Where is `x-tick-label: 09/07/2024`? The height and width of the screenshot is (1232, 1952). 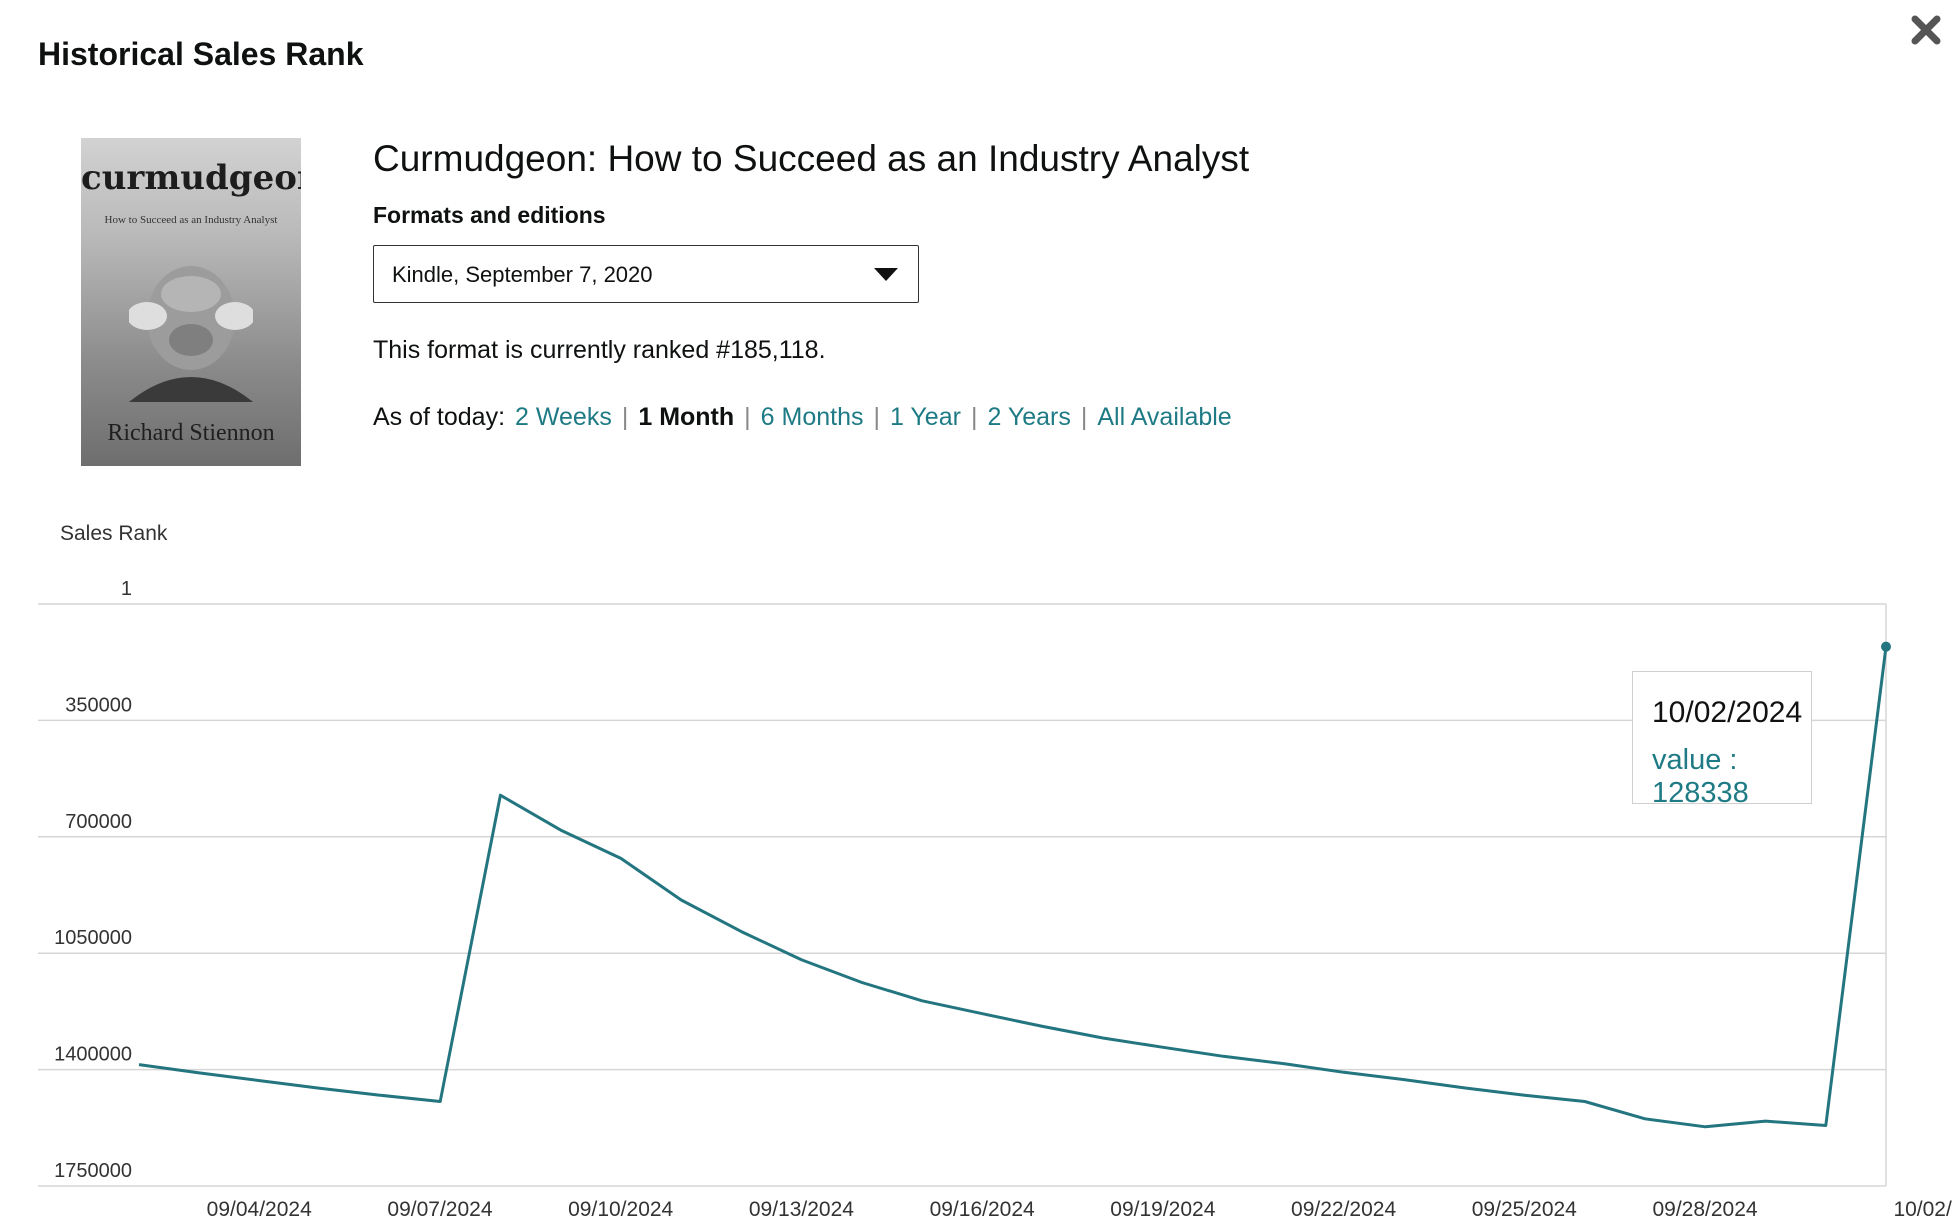
x-tick-label: 09/07/2024 is located at coordinates (439, 1209).